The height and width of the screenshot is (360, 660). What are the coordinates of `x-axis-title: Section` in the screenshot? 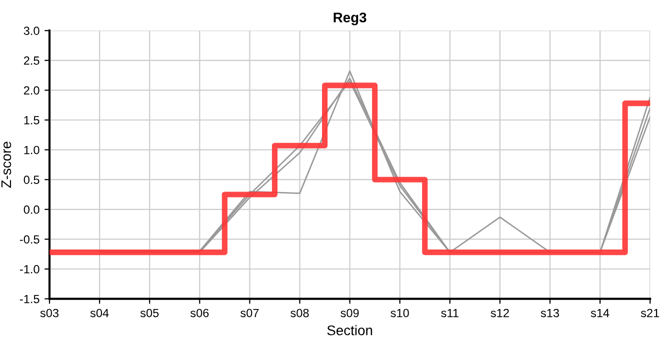 It's located at (349, 330).